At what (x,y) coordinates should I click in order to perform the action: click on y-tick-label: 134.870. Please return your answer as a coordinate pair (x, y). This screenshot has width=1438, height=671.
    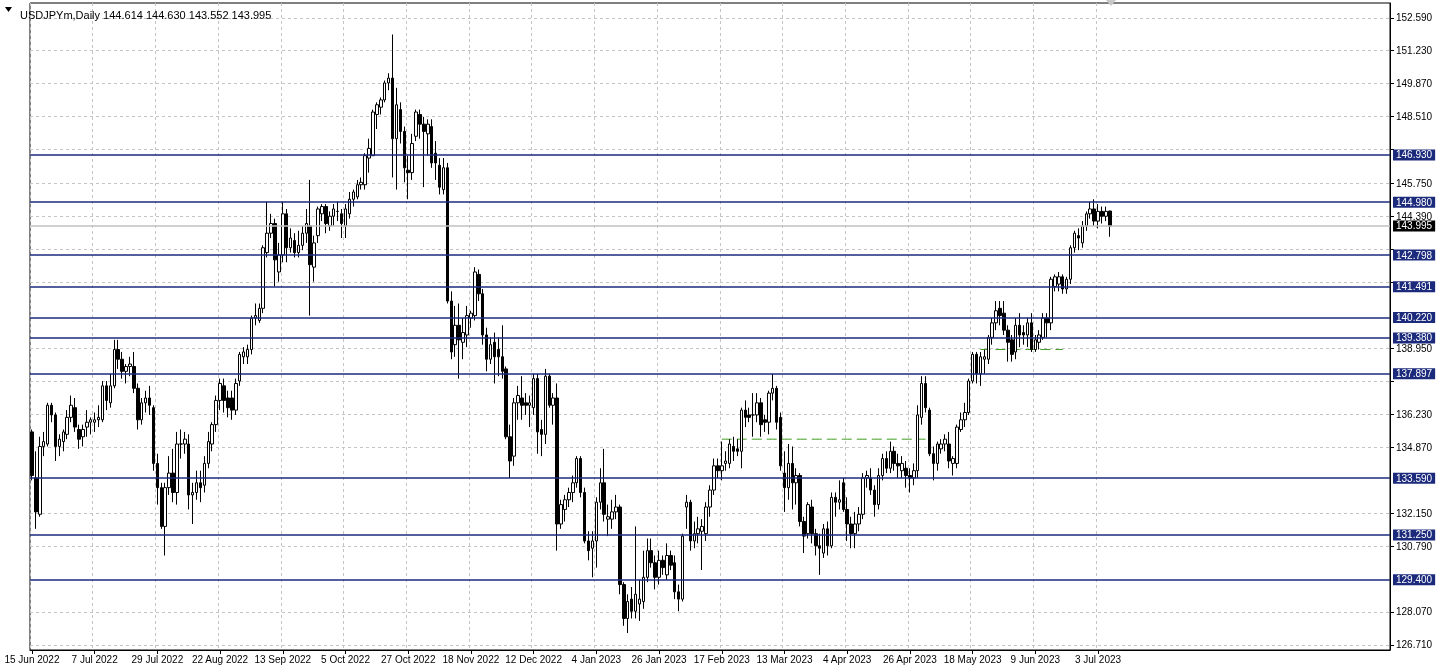
    Looking at the image, I should click on (1414, 447).